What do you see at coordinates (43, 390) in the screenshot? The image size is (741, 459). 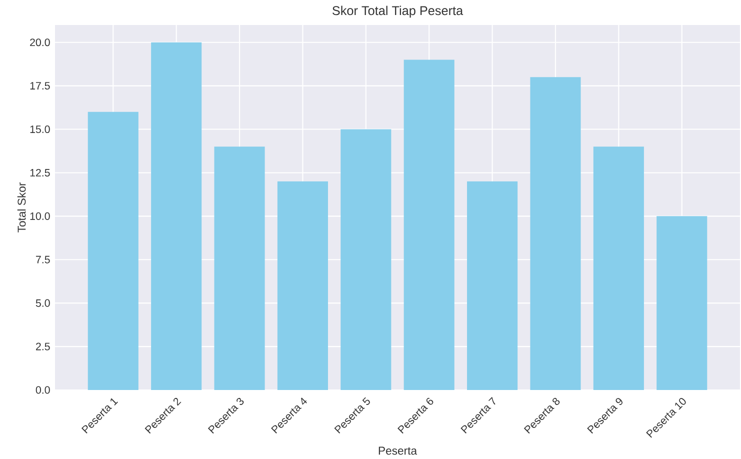 I see `y-tick-label: 0.0` at bounding box center [43, 390].